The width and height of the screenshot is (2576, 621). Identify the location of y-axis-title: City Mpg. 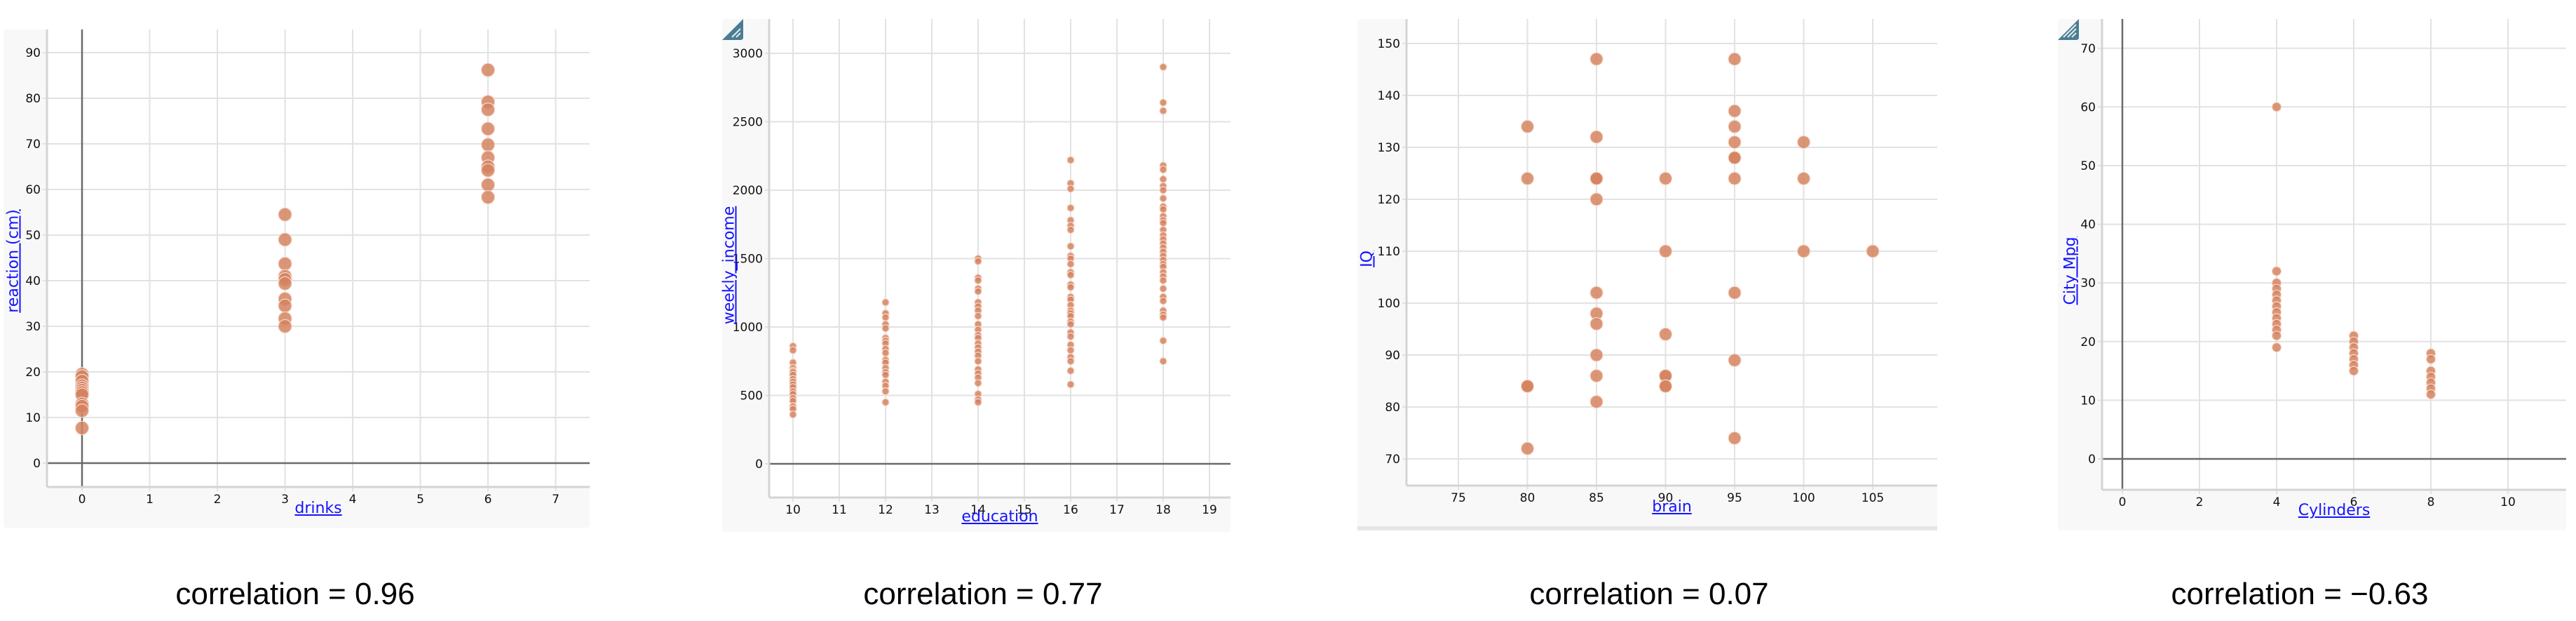
(2070, 270).